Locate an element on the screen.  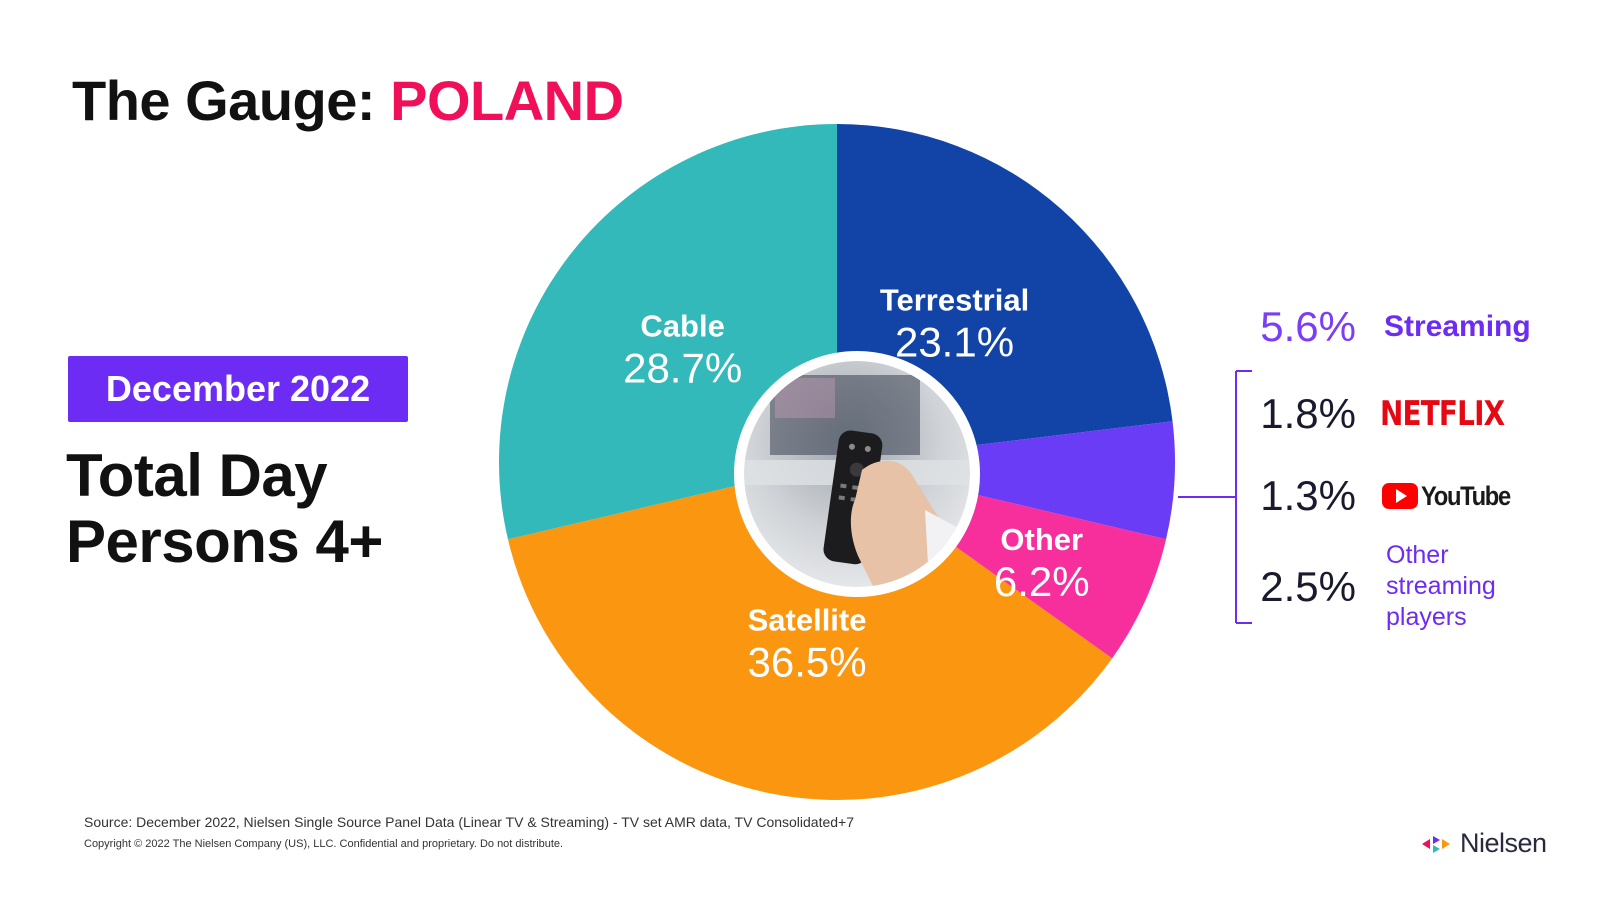
streaming-label: Streaming is located at coordinates (1457, 326).